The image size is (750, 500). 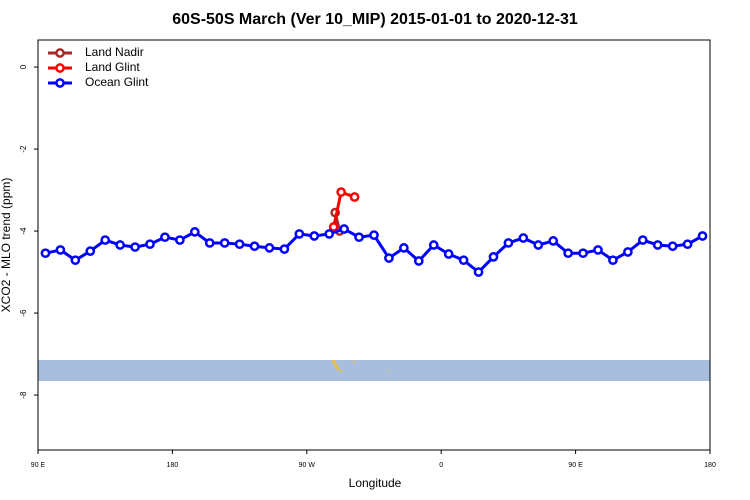 I want to click on map-strip, so click(x=374, y=370).